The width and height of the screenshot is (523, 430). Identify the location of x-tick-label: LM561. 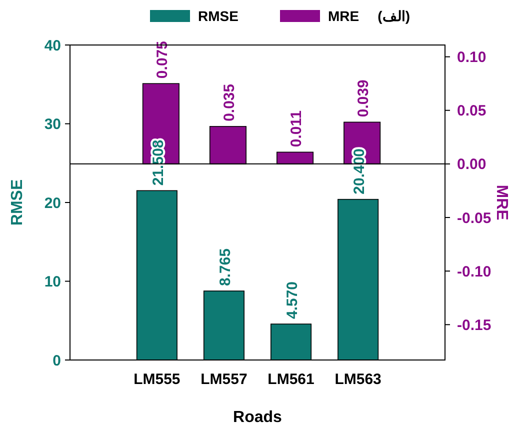
(291, 379).